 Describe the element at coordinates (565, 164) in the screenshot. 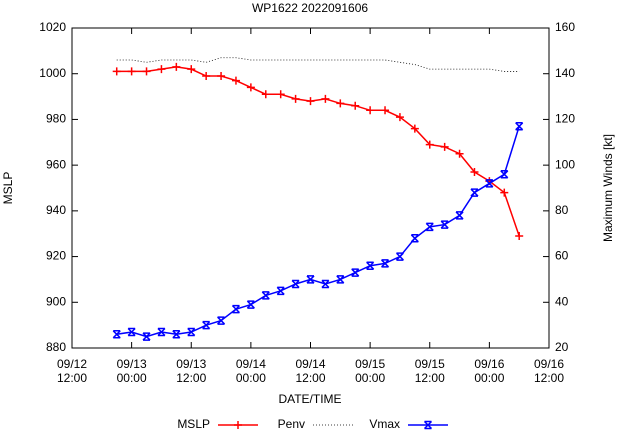

I see `y2-tick-label: 100` at that location.